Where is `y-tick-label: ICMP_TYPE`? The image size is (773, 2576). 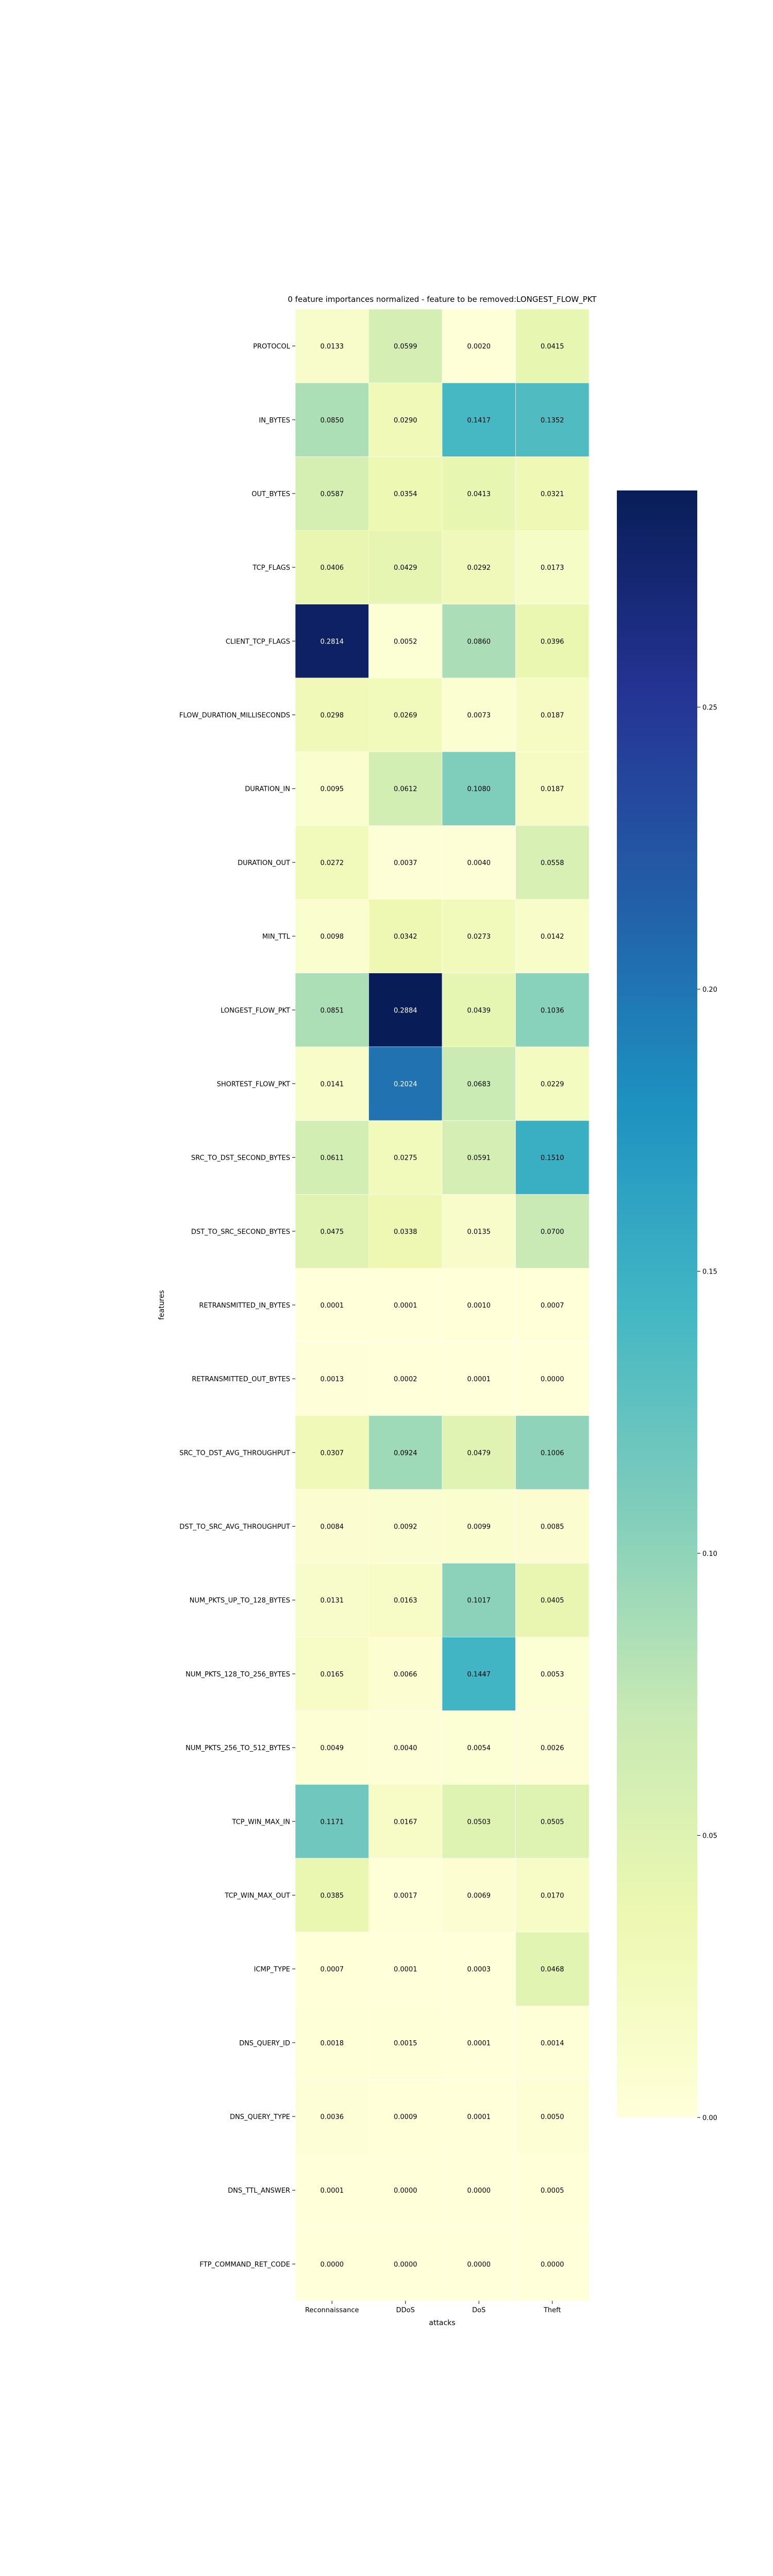 y-tick-label: ICMP_TYPE is located at coordinates (272, 1970).